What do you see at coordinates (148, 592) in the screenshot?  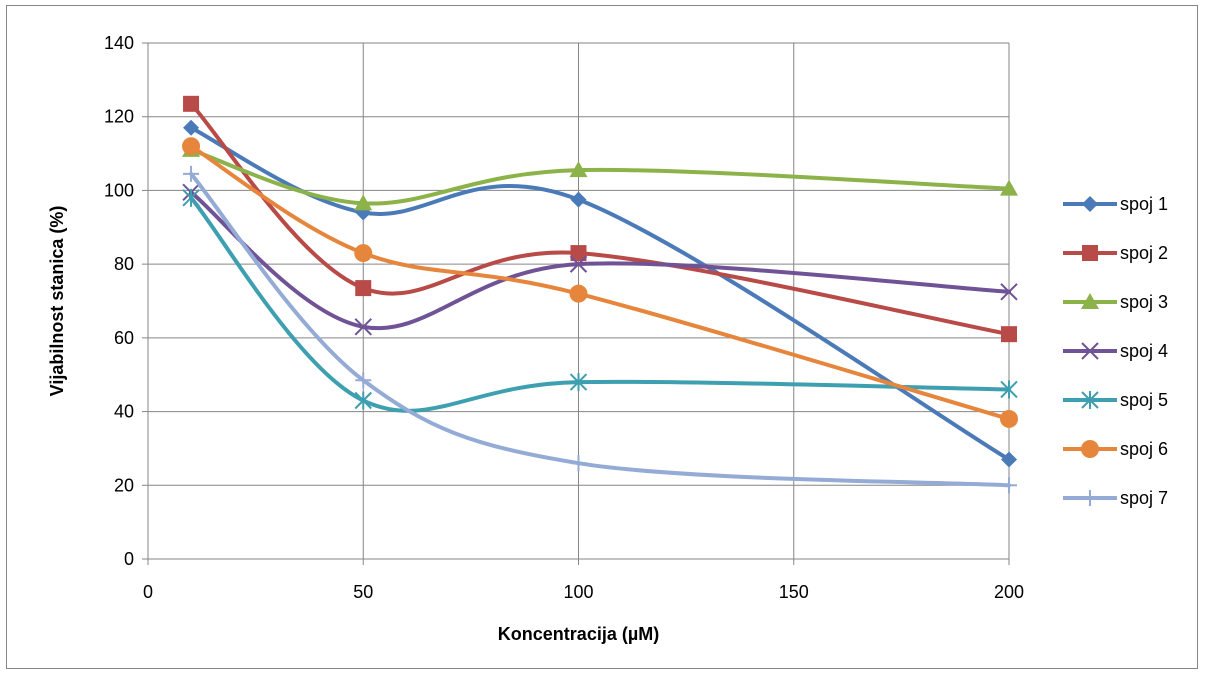 I see `x-tick-label: 0` at bounding box center [148, 592].